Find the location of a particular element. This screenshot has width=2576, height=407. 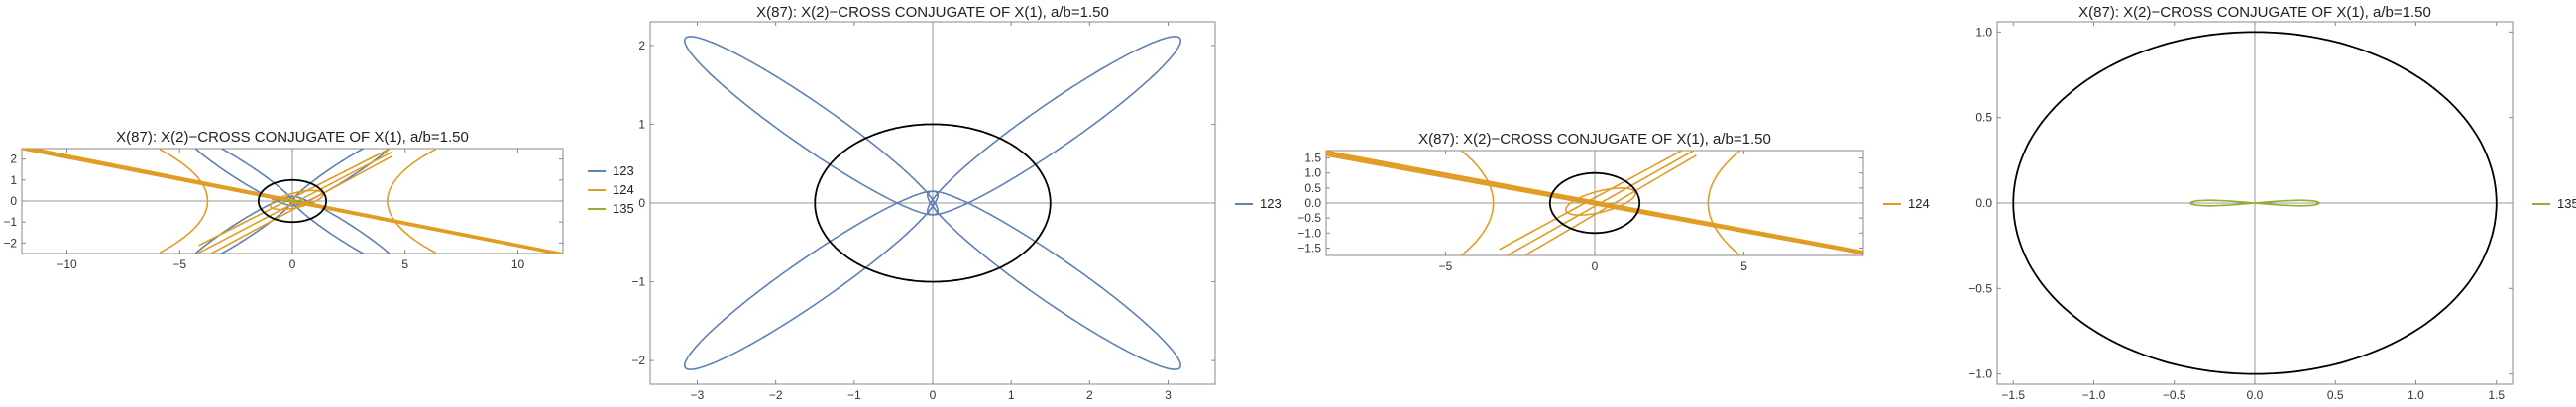

x-tick-label: −10 is located at coordinates (66, 264).